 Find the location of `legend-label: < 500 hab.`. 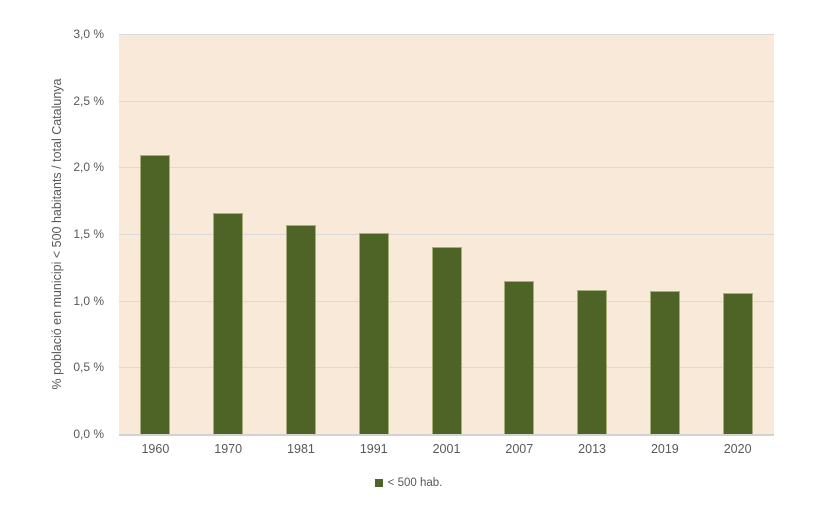

legend-label: < 500 hab. is located at coordinates (415, 483).